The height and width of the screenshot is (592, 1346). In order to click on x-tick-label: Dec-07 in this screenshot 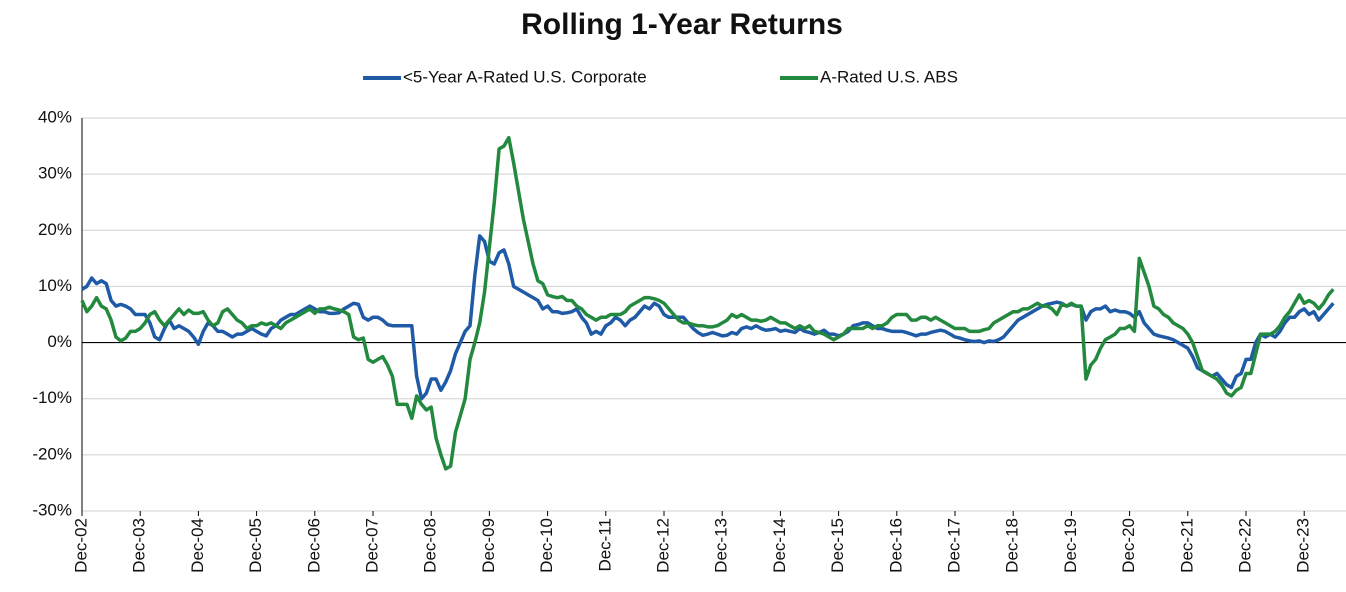, I will do `click(371, 545)`.